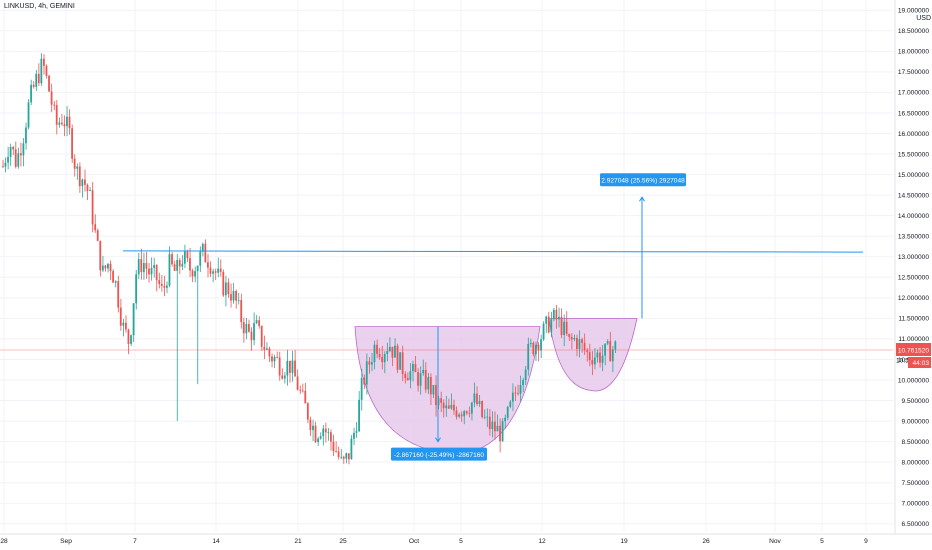 This screenshot has width=932, height=550. I want to click on y-tick-label: 12.000000, so click(914, 298).